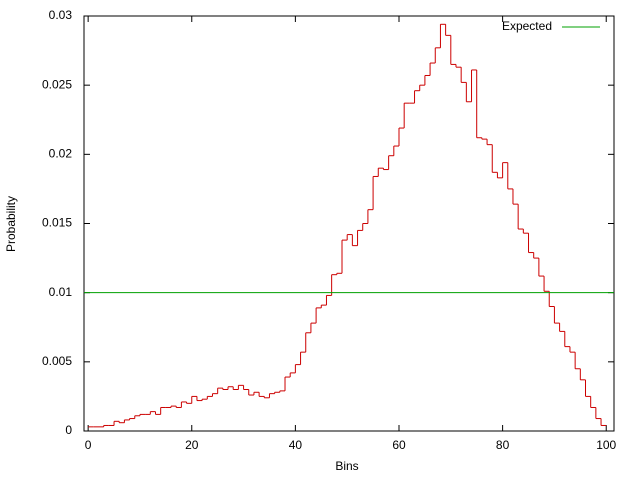  Describe the element at coordinates (61, 154) in the screenshot. I see `y-tick-label: 0.02` at that location.